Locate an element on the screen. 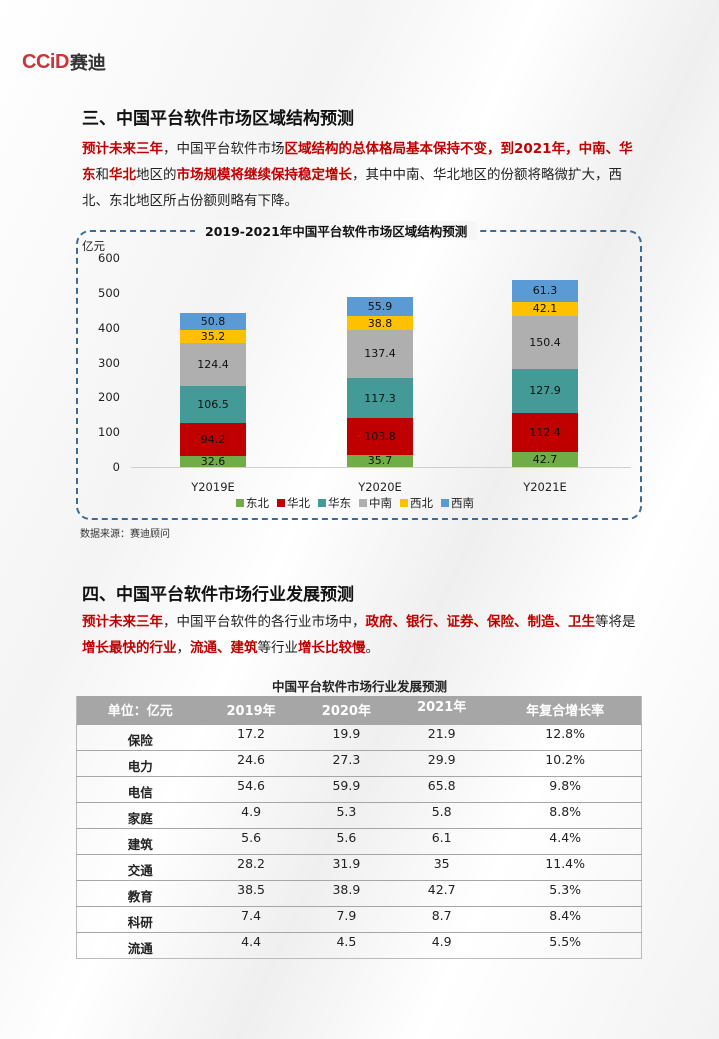 The image size is (719, 1039). table-row: 保险 17.2 19.9 21.9 12.8% is located at coordinates (359, 736).